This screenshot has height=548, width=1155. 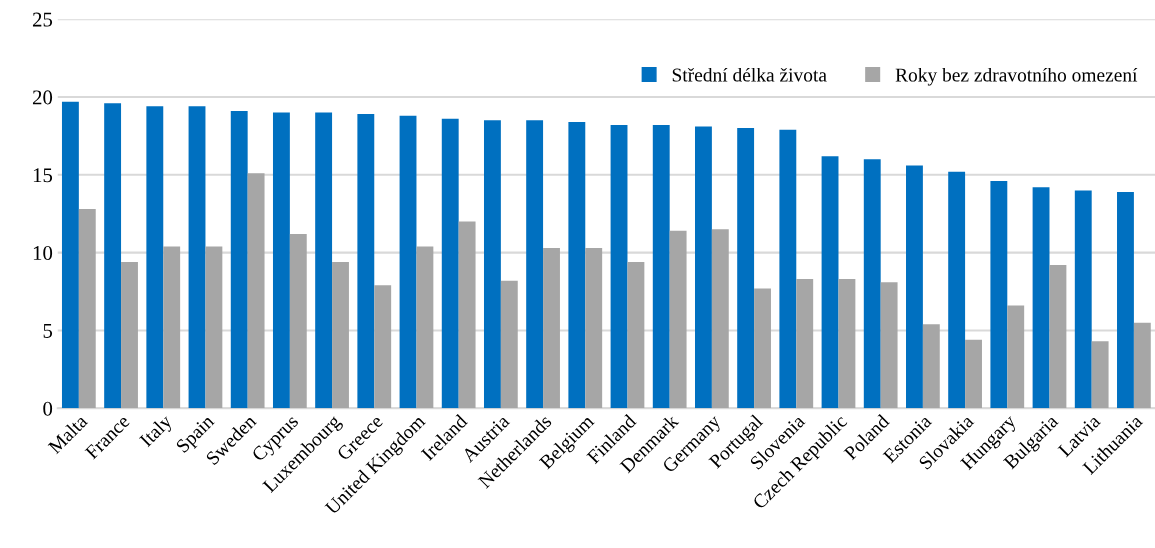 I want to click on y-tick-label: 5, so click(x=48, y=331).